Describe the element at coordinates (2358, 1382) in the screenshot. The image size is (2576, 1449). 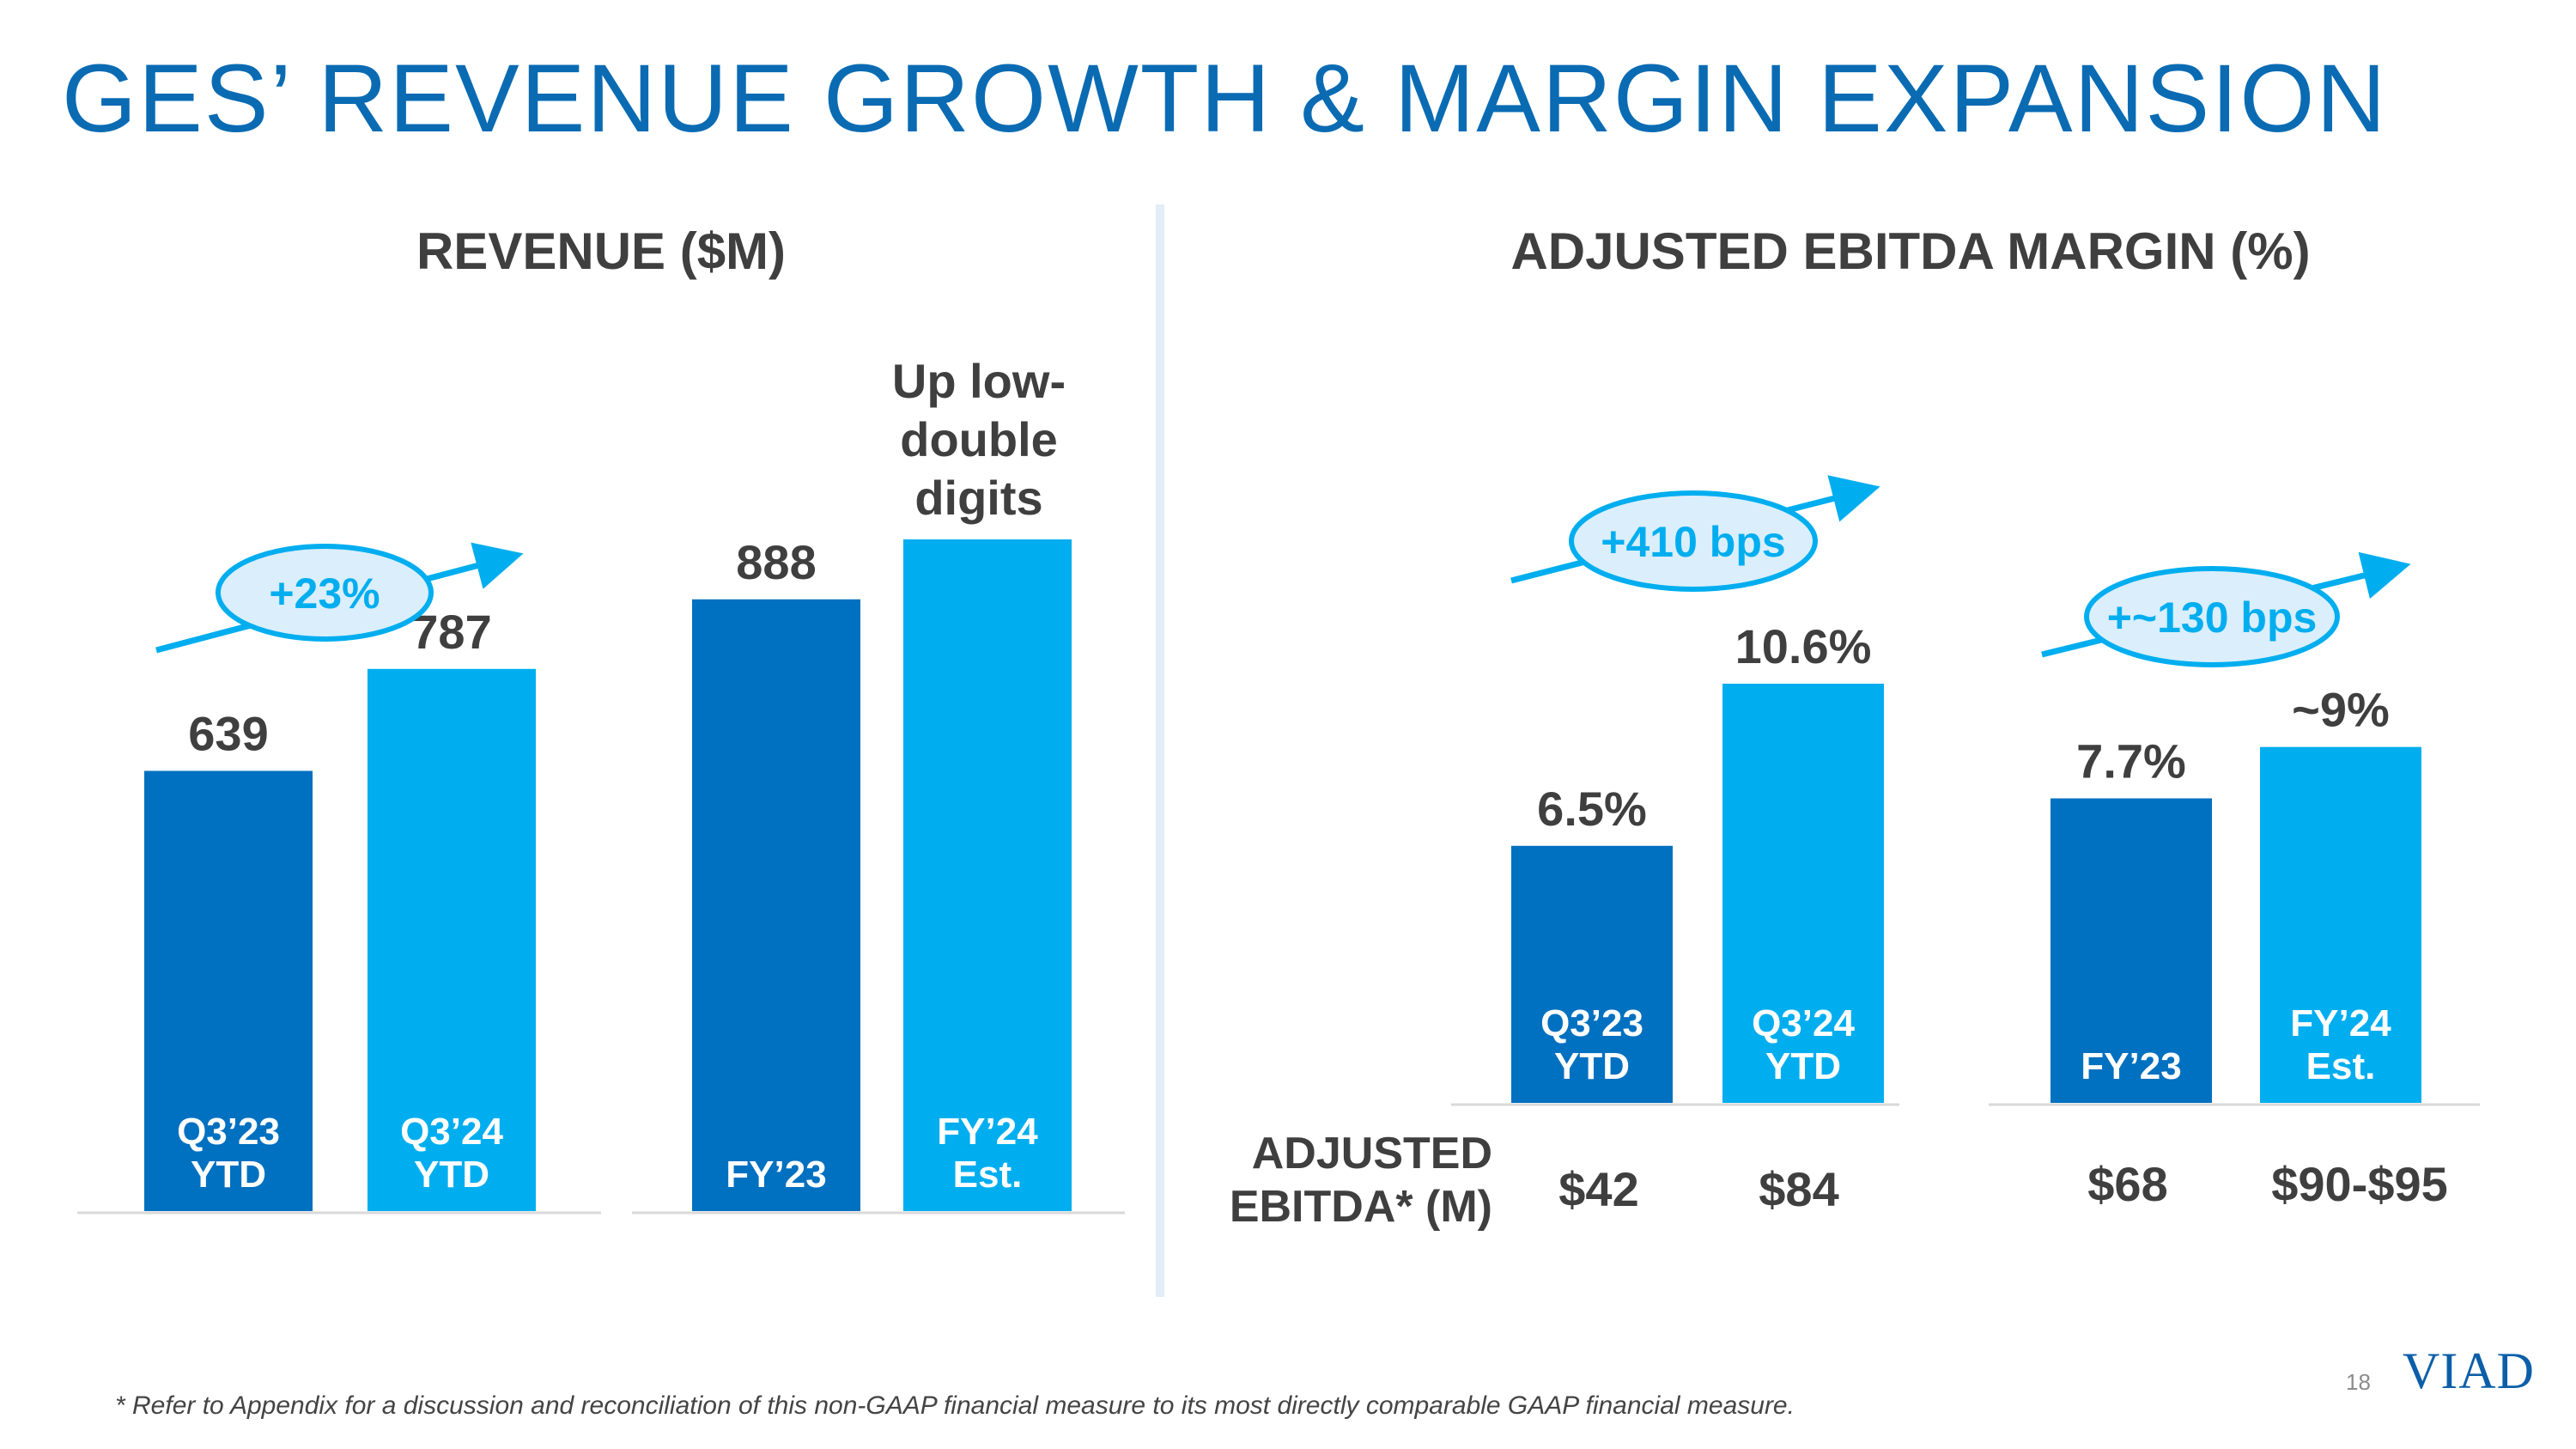
I see `page-number: 18` at that location.